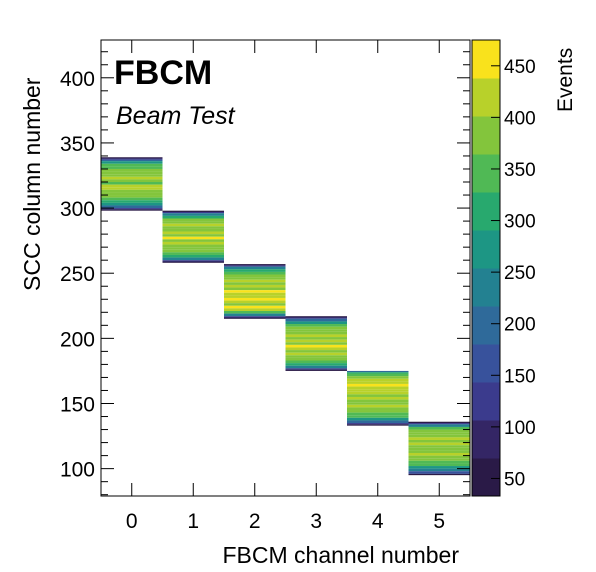  What do you see at coordinates (255, 521) in the screenshot?
I see `x-tick-label: 2` at bounding box center [255, 521].